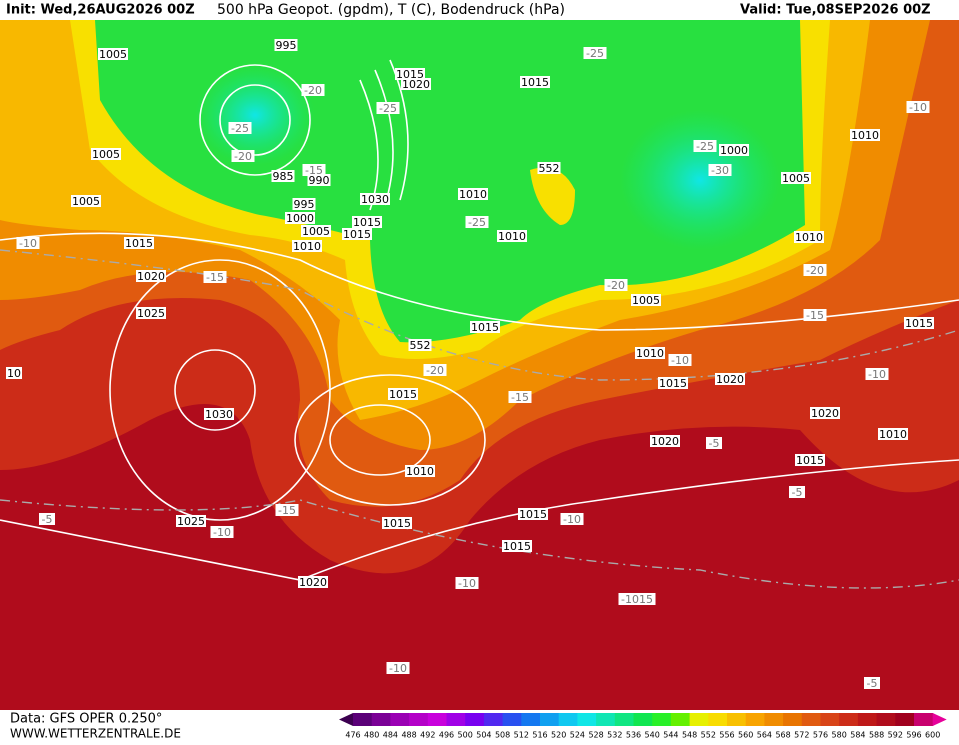 Image resolution: width=959 pixels, height=745 pixels. I want to click on colorbar-label: 560, so click(745, 735).